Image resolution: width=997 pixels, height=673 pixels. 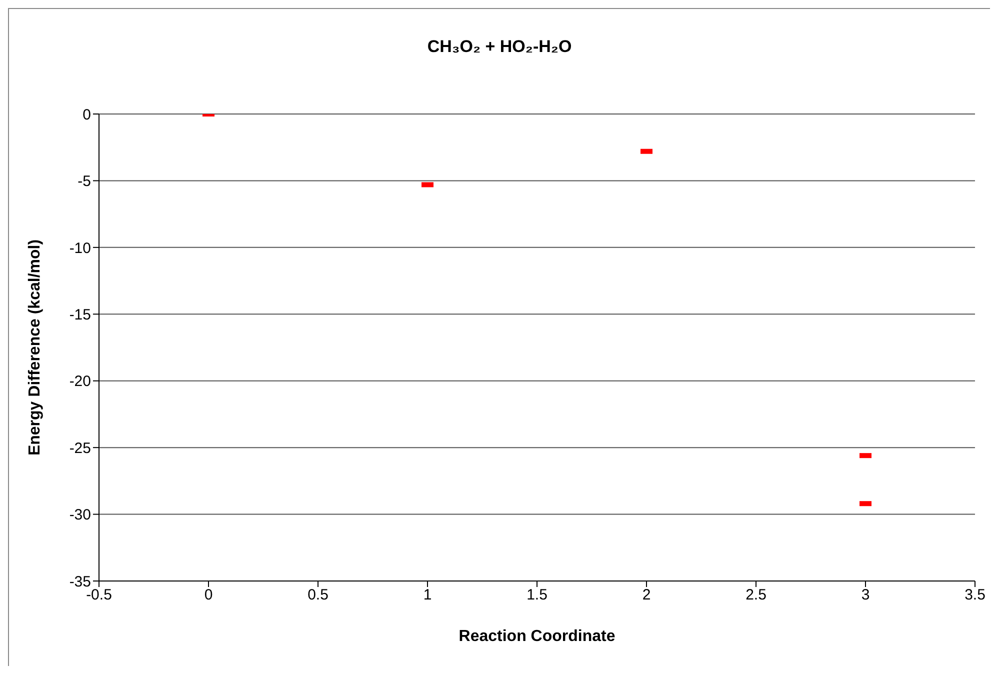 What do you see at coordinates (756, 595) in the screenshot?
I see `x-tick-label: 2.5` at bounding box center [756, 595].